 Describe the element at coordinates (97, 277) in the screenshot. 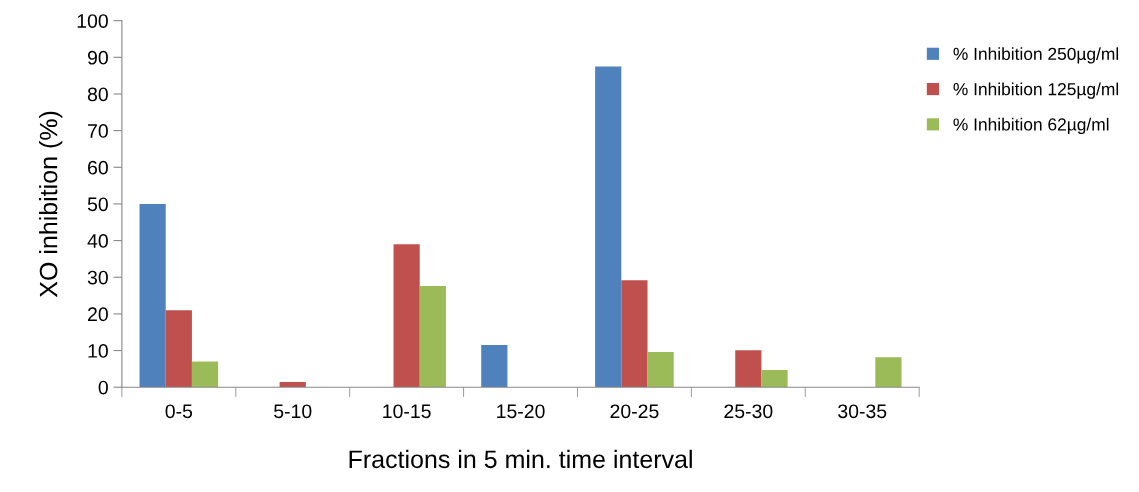

I see `y-tick-label: 30` at that location.